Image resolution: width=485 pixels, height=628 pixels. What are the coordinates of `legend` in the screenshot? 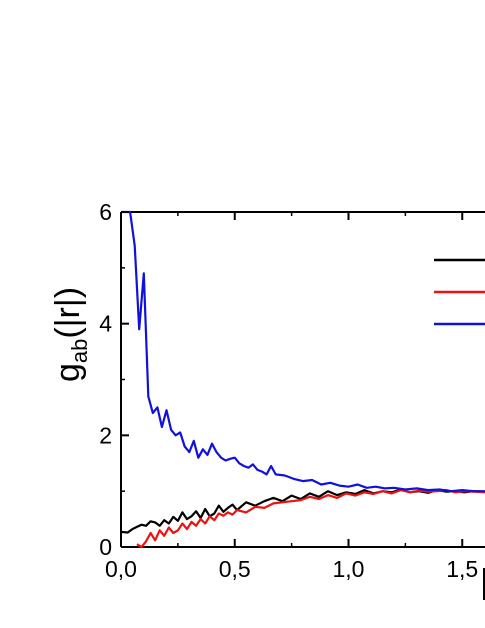 It's located at (459, 292).